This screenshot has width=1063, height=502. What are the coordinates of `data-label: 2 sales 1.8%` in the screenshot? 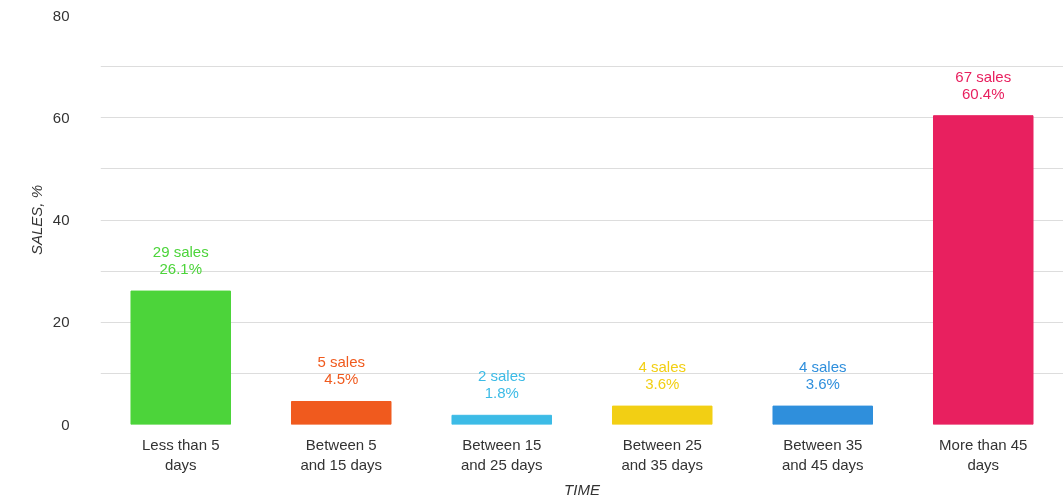 It's located at (501, 384).